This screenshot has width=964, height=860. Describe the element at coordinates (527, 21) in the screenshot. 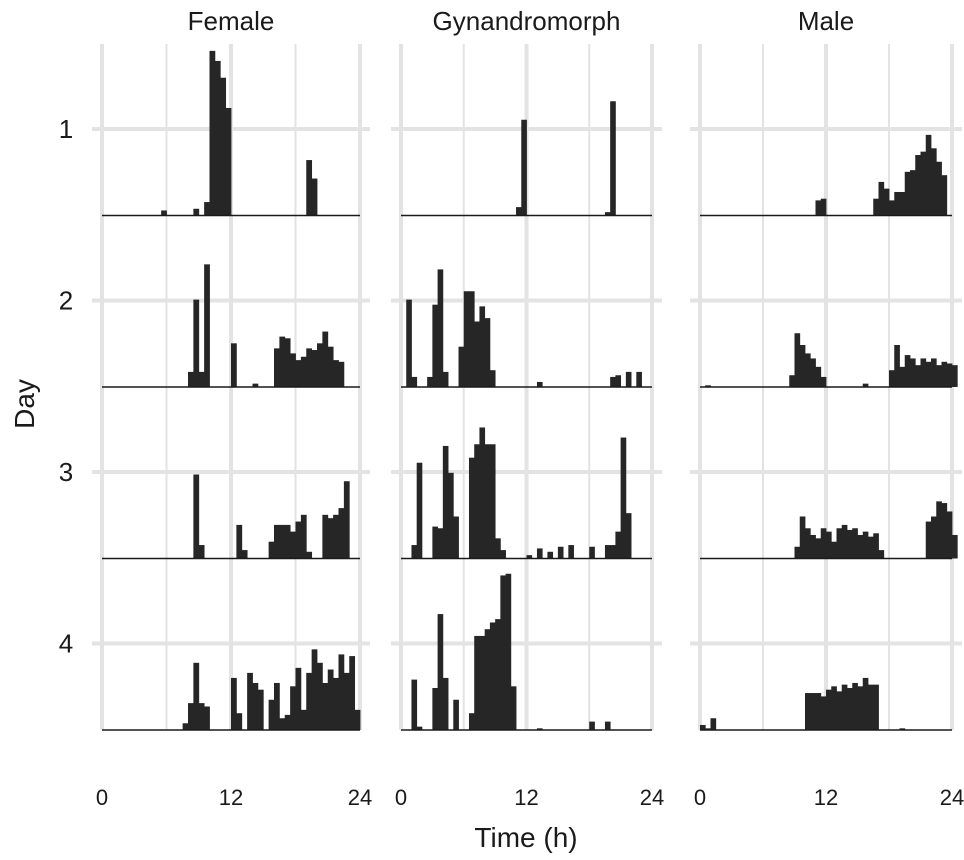

I see `panel-title: Gynandromorph` at that location.